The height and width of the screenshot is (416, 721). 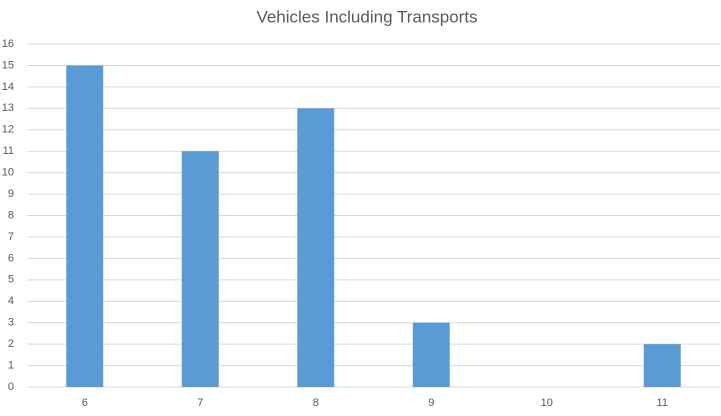 What do you see at coordinates (431, 403) in the screenshot?
I see `x-tick-label: 9` at bounding box center [431, 403].